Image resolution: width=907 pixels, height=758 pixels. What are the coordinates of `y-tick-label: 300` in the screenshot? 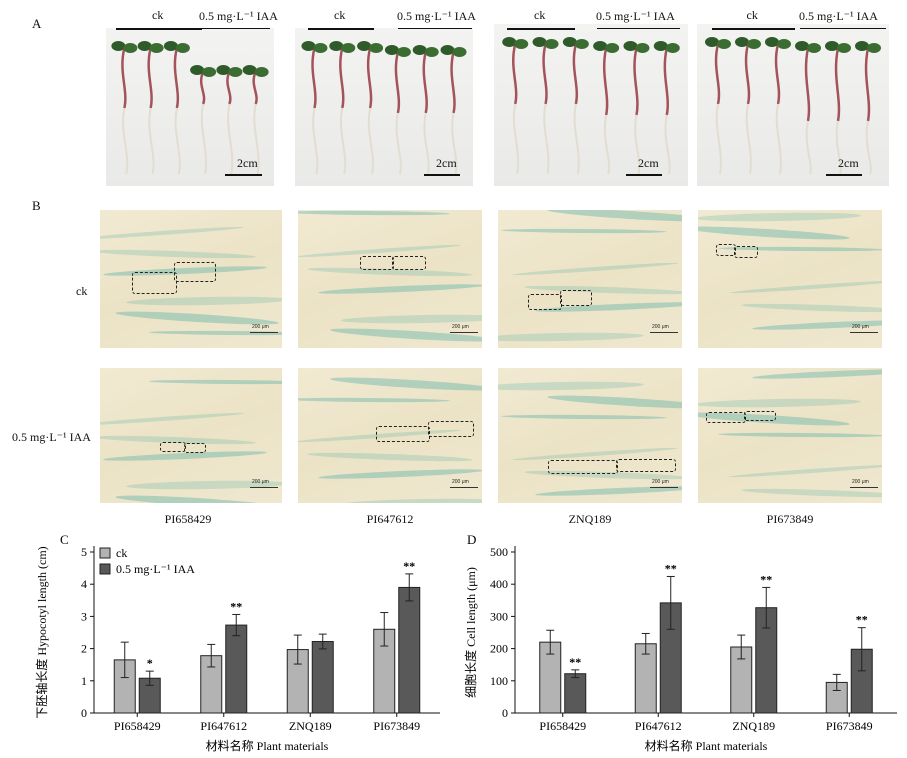 It's located at (499, 616).